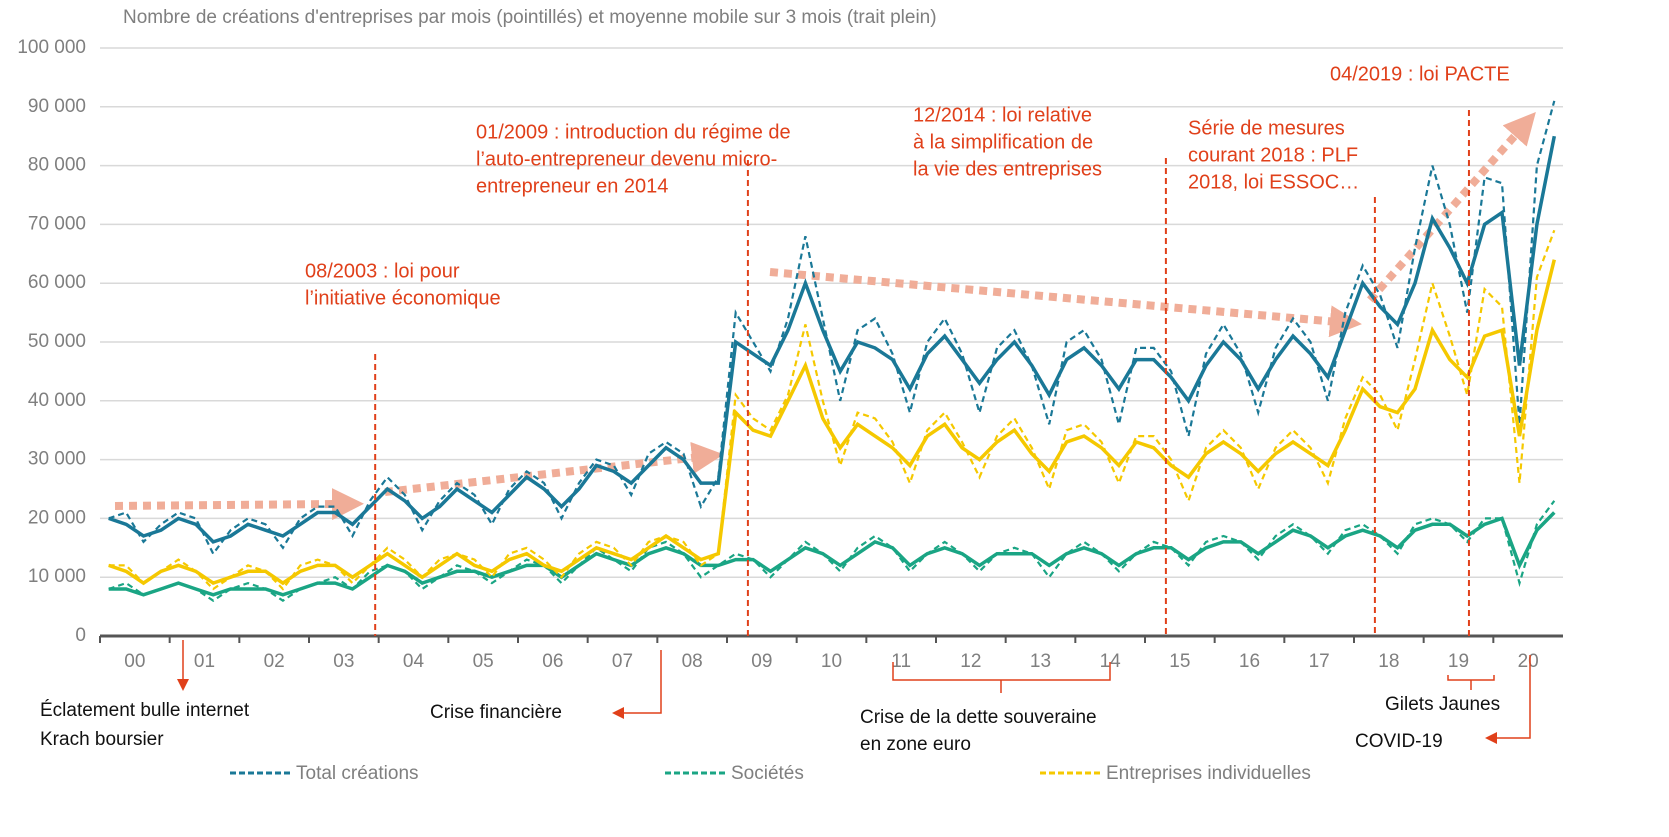  I want to click on x-tick-label: 13, so click(1040, 661).